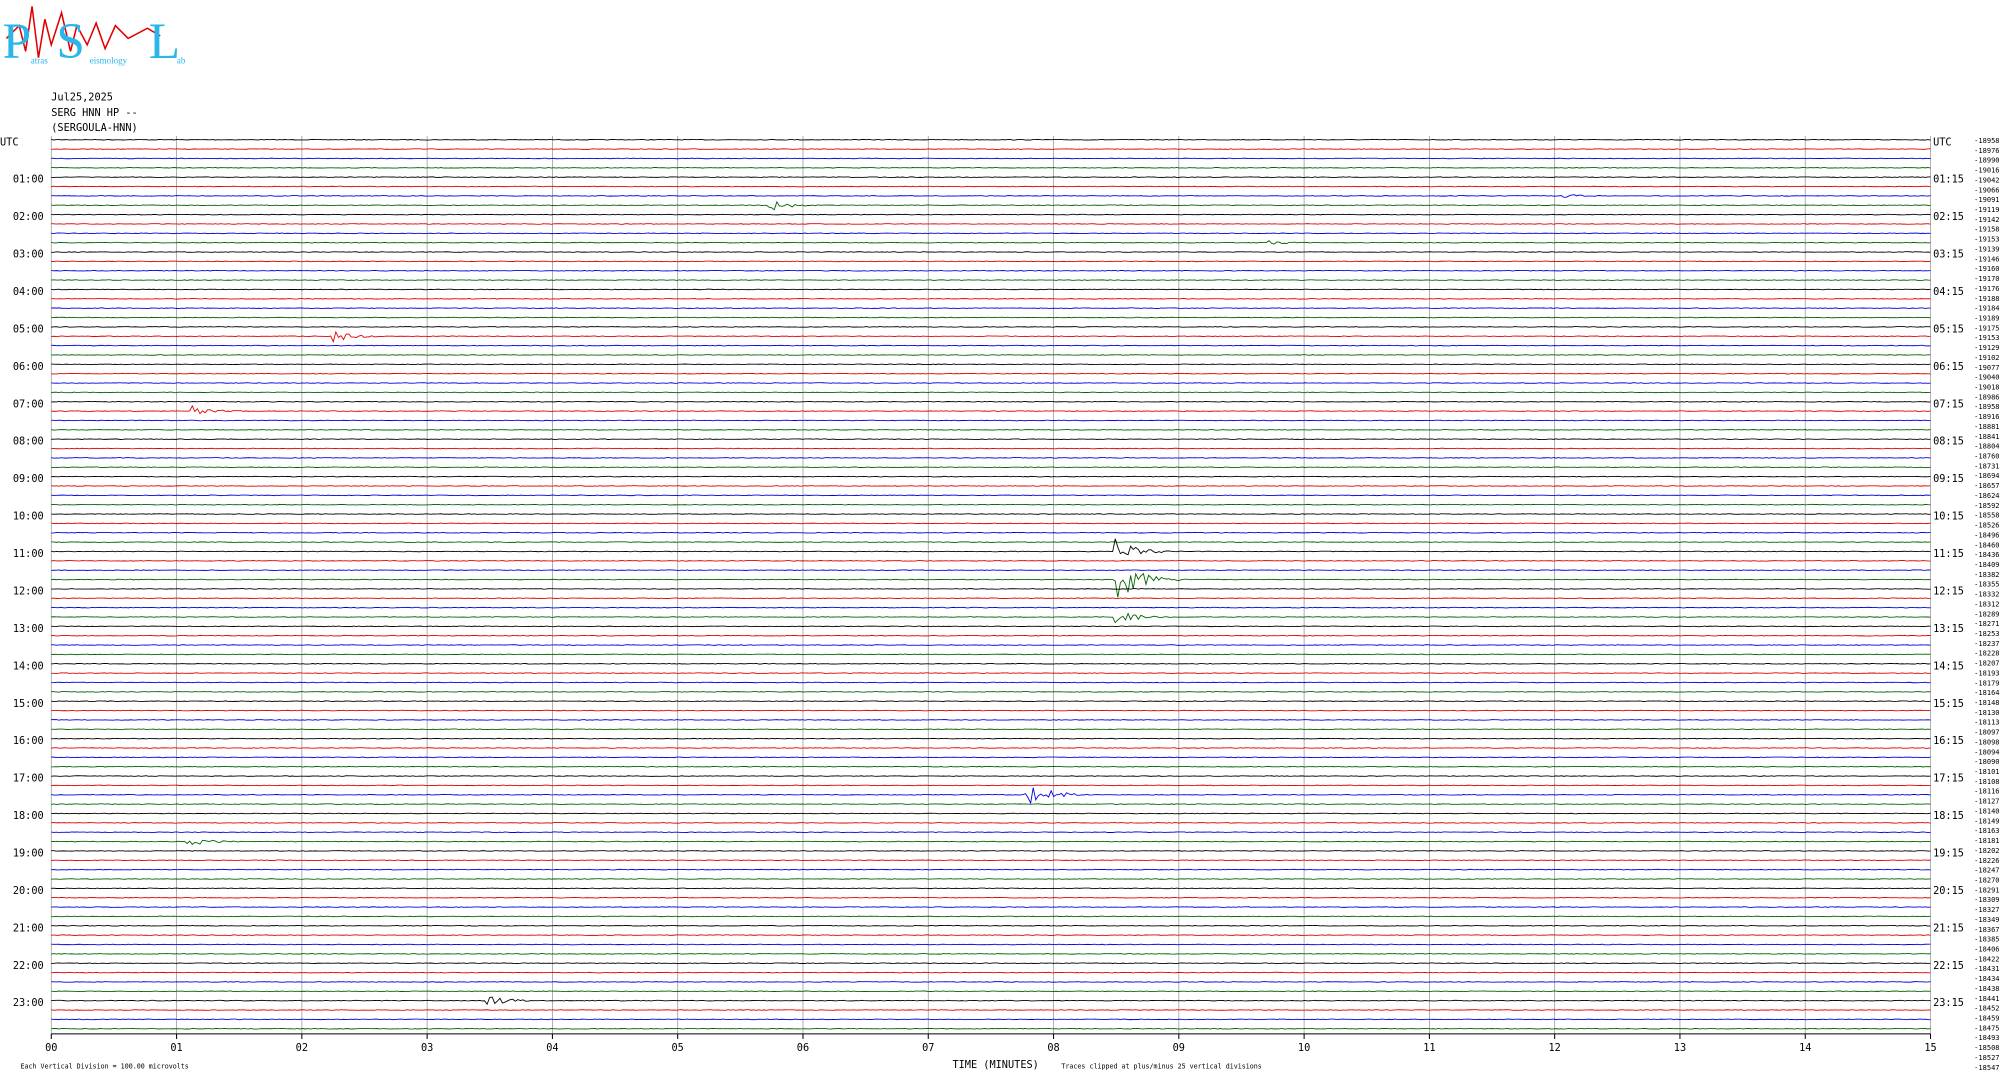  What do you see at coordinates (28, 816) in the screenshot?
I see `left-time-label: 18:00` at bounding box center [28, 816].